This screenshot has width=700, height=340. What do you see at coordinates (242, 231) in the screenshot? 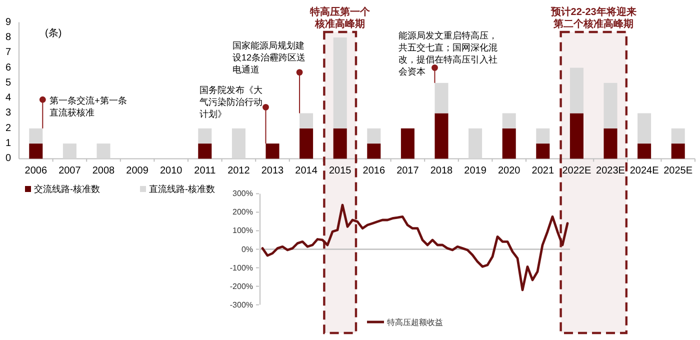
I see `y-tick-label: 100%` at bounding box center [242, 231].